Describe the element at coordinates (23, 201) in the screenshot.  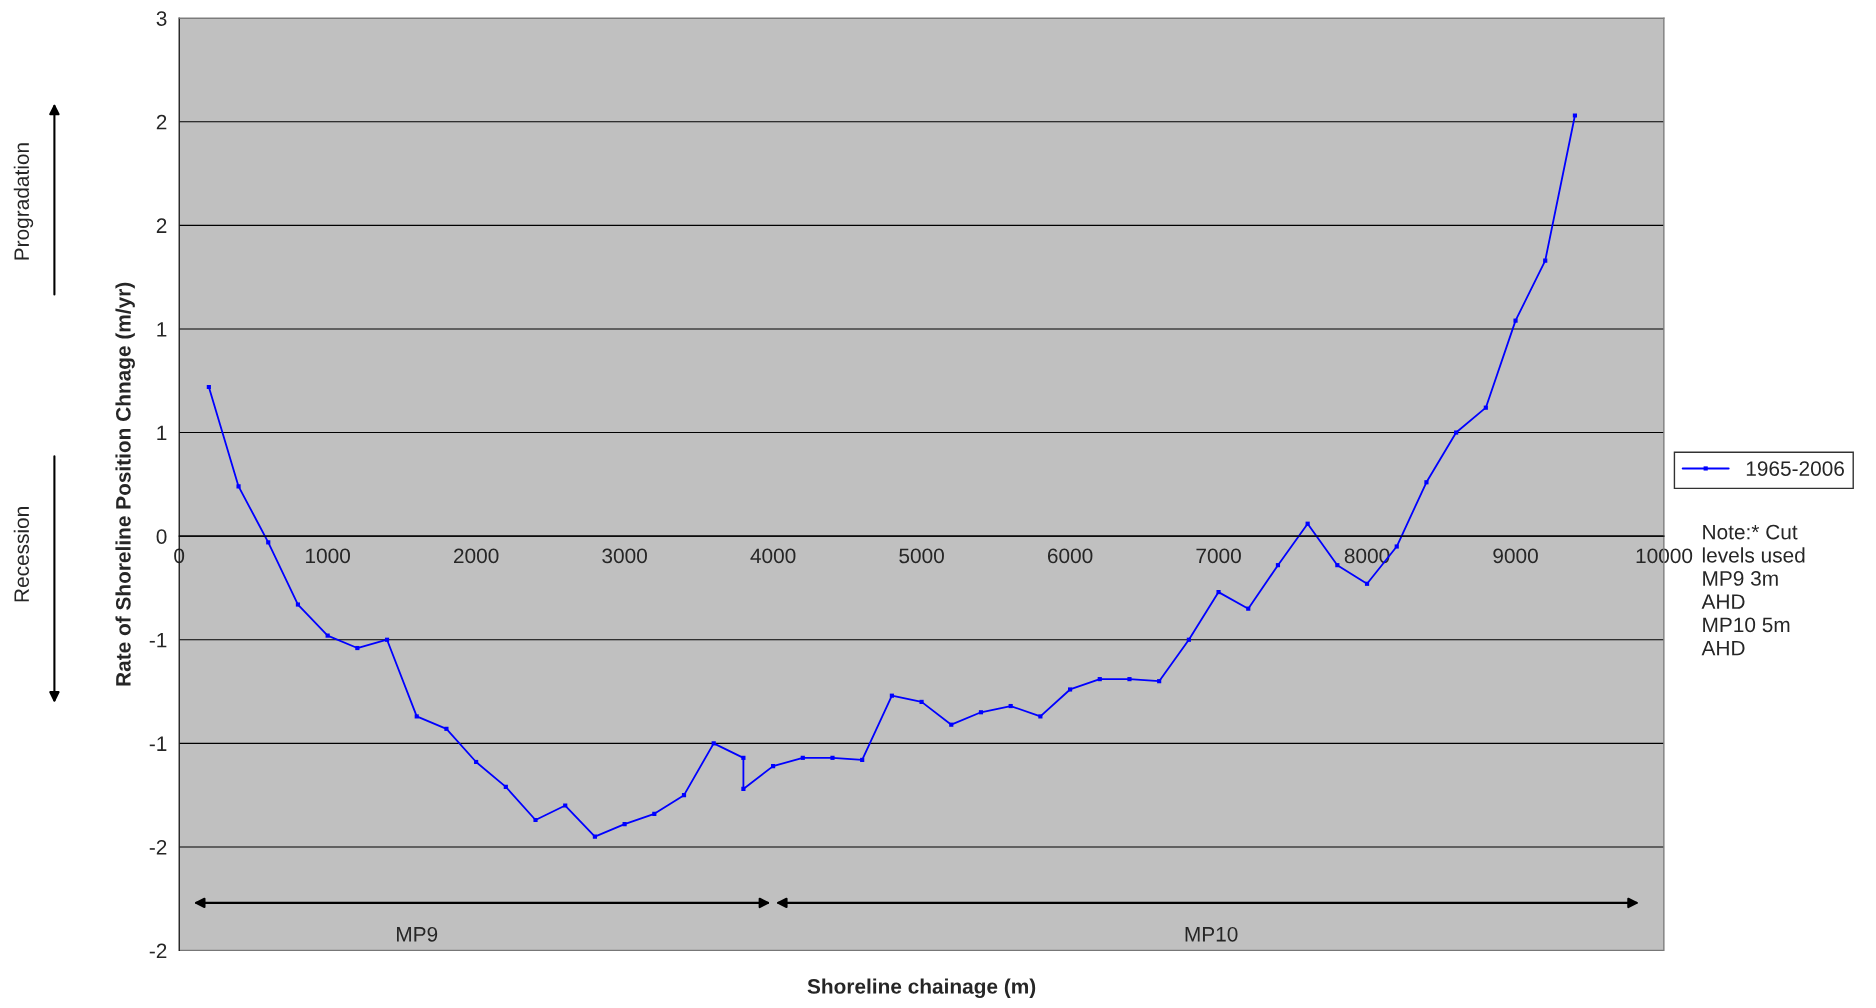
I see `text: Progradation` at that location.